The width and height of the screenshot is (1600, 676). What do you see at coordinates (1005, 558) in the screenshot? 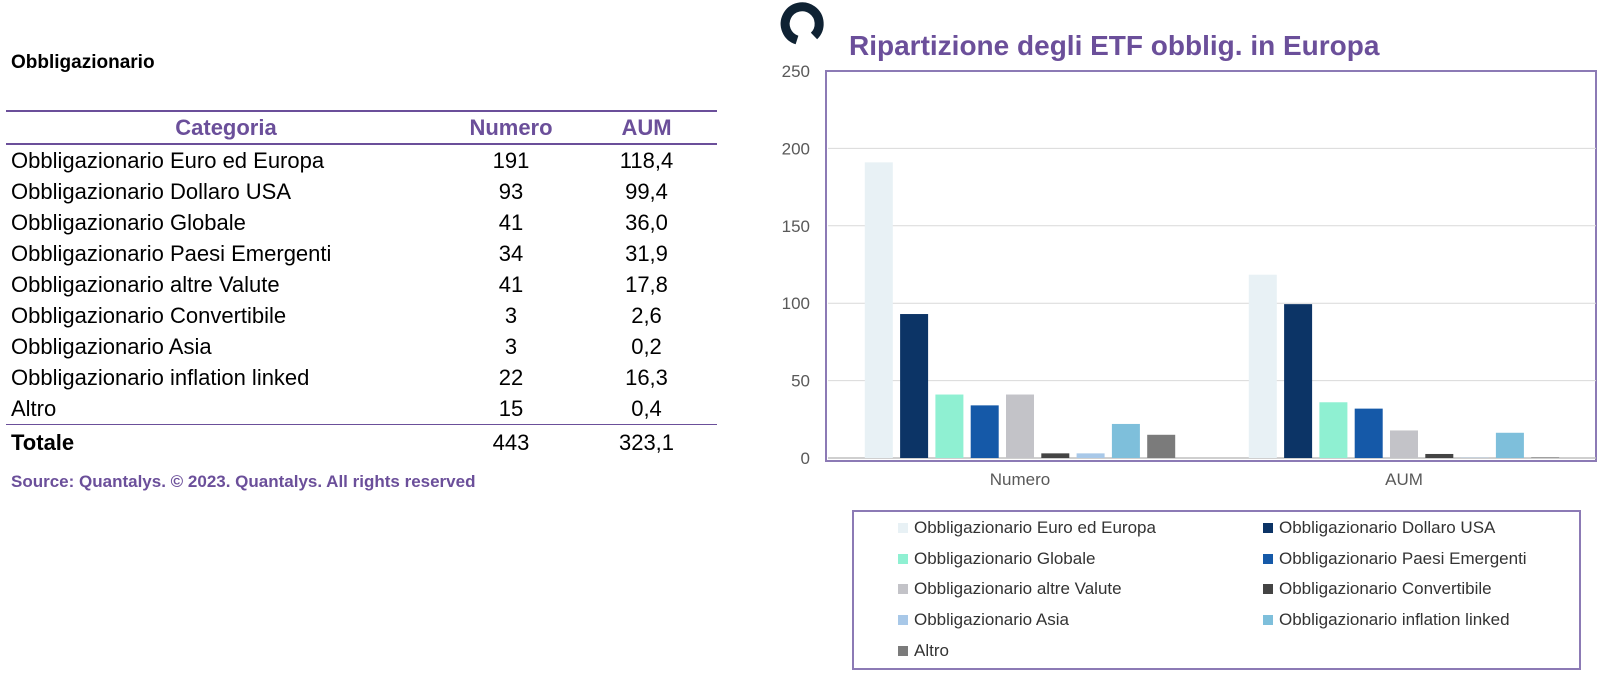
I see `legend-label: Obbligazionario Globale` at bounding box center [1005, 558].